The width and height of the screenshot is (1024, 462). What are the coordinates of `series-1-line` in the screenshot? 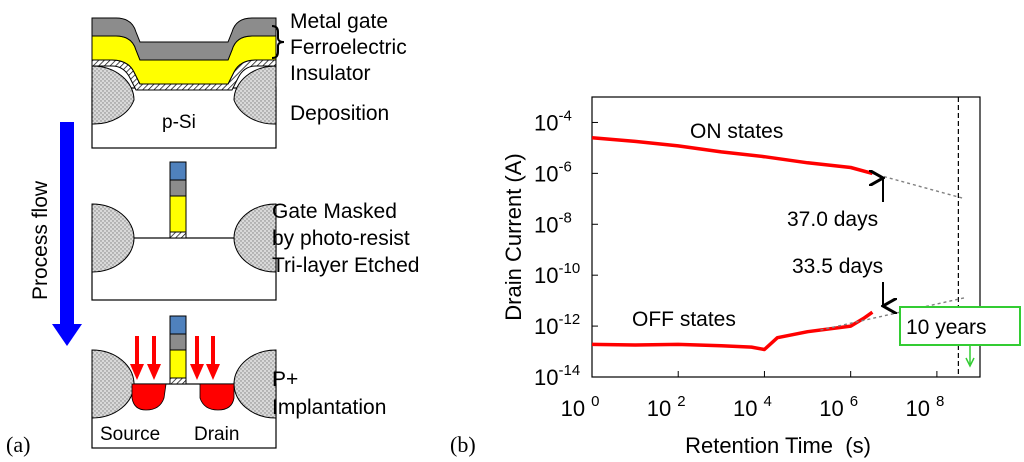 It's located at (732, 331).